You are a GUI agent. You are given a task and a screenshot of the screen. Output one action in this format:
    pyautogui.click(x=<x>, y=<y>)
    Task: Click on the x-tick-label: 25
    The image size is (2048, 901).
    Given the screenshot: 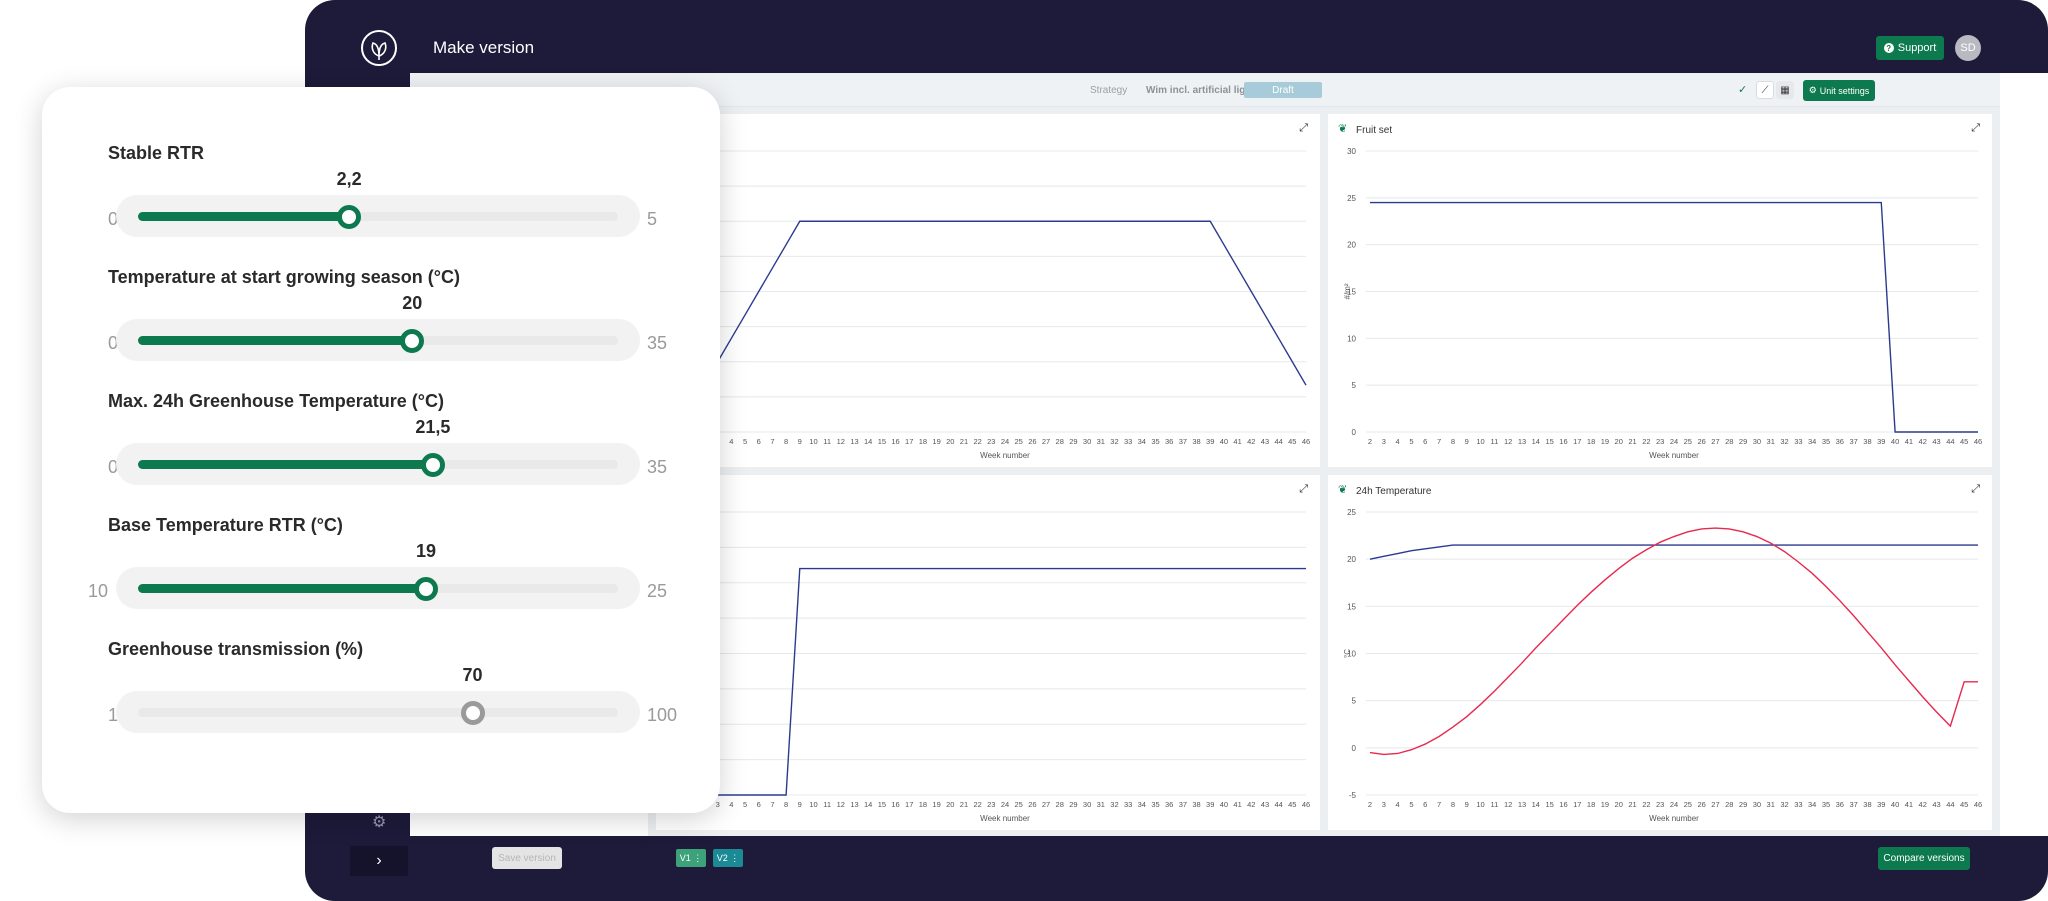 What is the action you would take?
    pyautogui.click(x=1019, y=804)
    